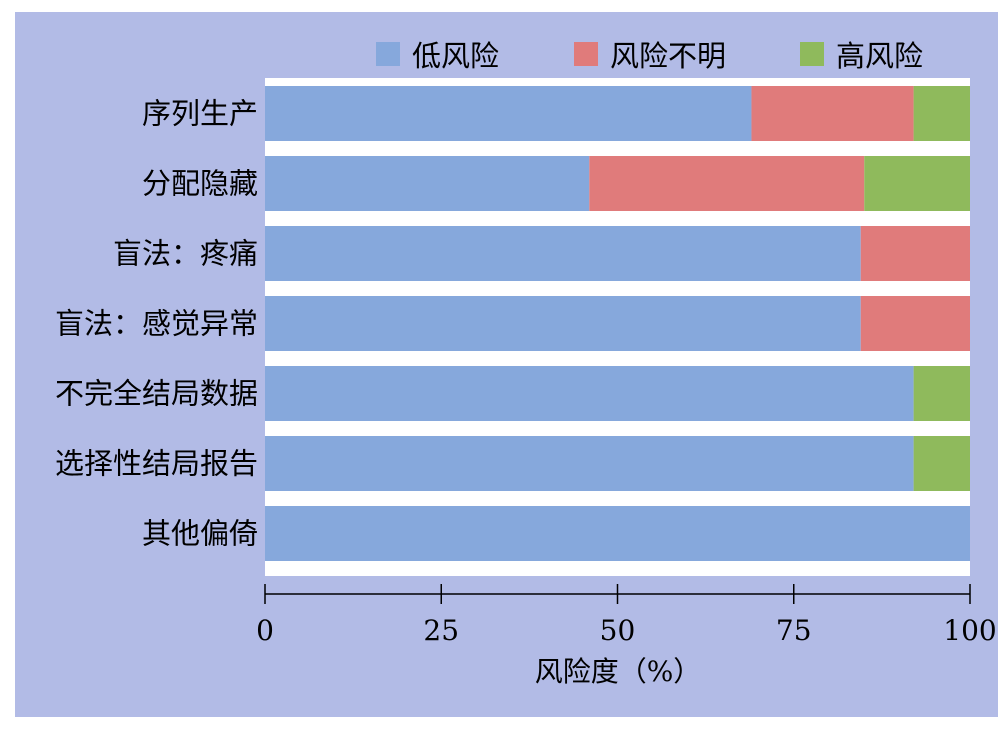  Describe the element at coordinates (156, 394) in the screenshot. I see `category-label: 不完全结局数据` at that location.